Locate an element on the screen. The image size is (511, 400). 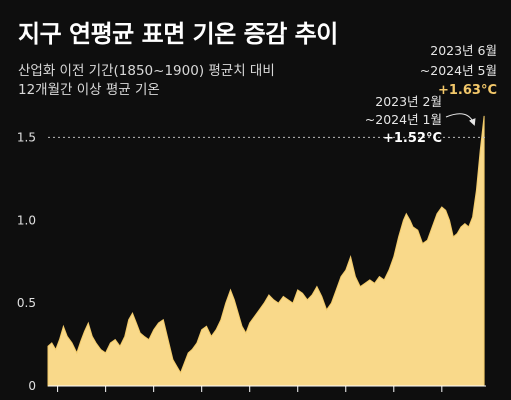
y-tick-label: 0 is located at coordinates (32, 386).